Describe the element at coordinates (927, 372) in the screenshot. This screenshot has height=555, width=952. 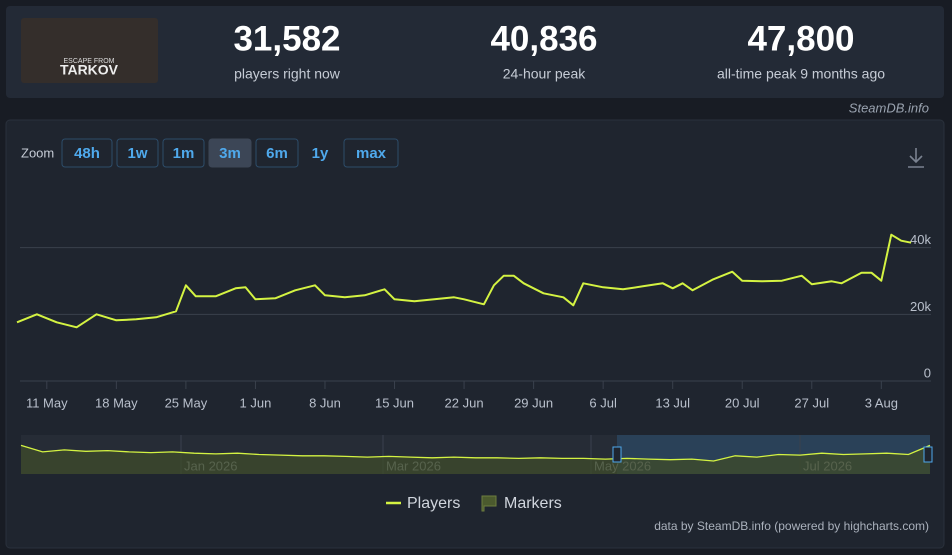
I see `y-tick-label: 0` at that location.